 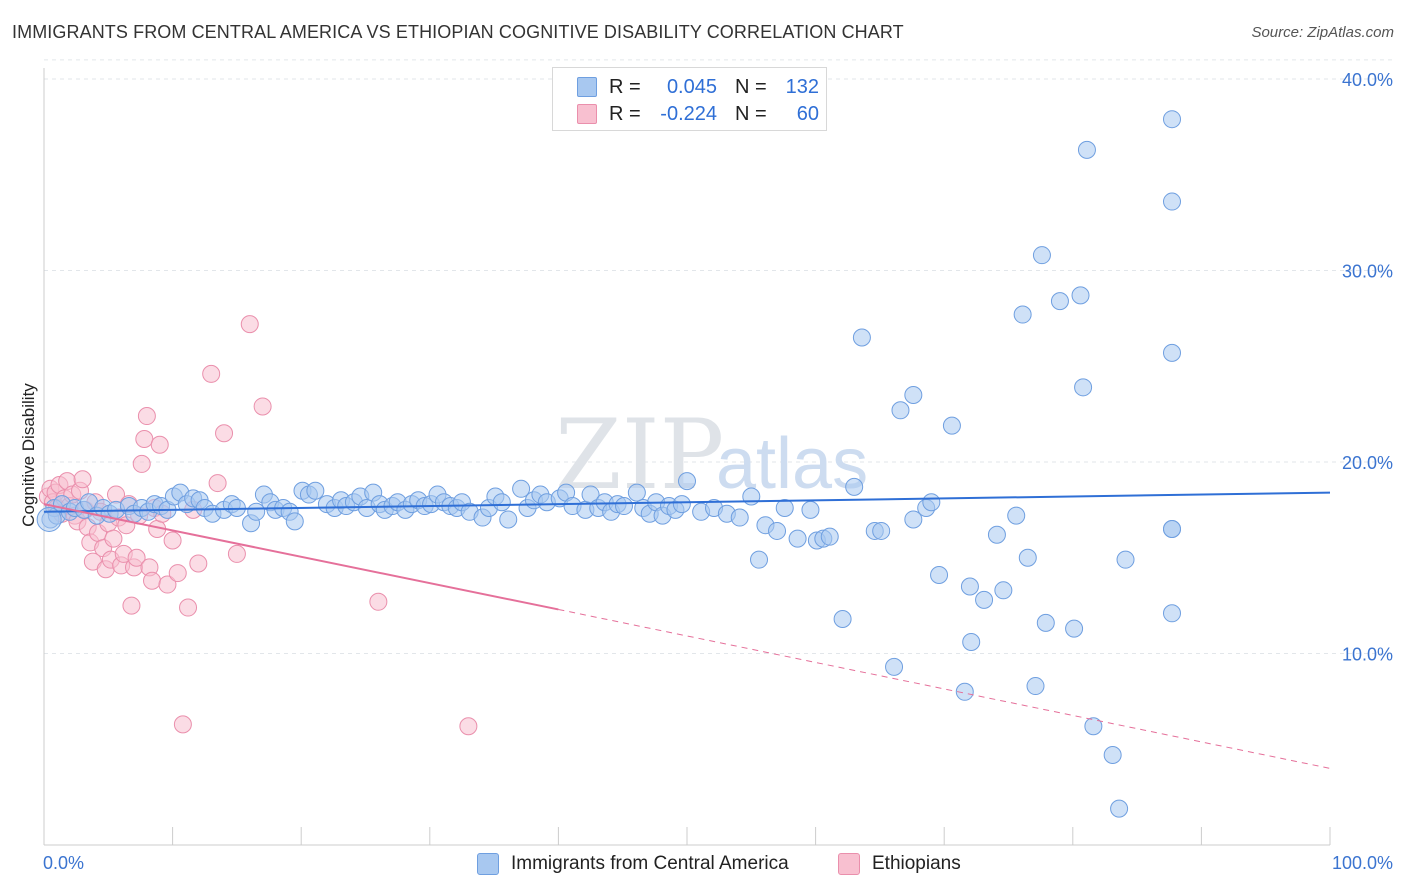 I want to click on legend-n-value: 132, so click(x=802, y=86).